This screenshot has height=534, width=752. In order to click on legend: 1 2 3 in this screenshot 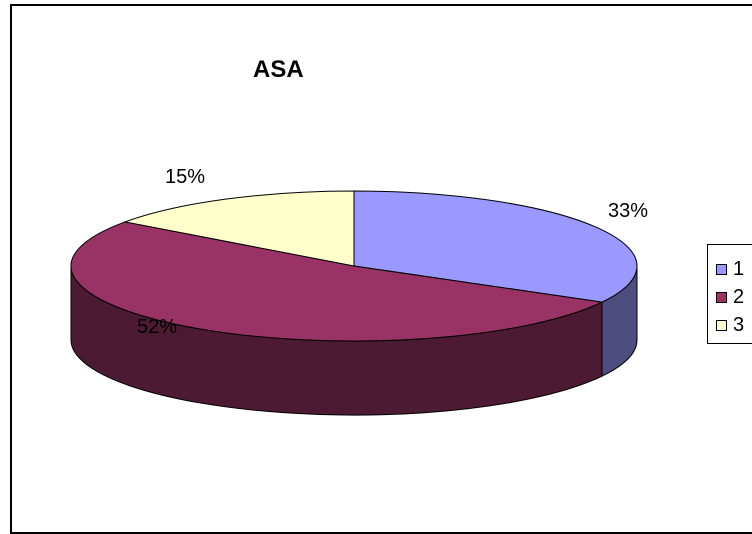, I will do `click(729, 294)`.